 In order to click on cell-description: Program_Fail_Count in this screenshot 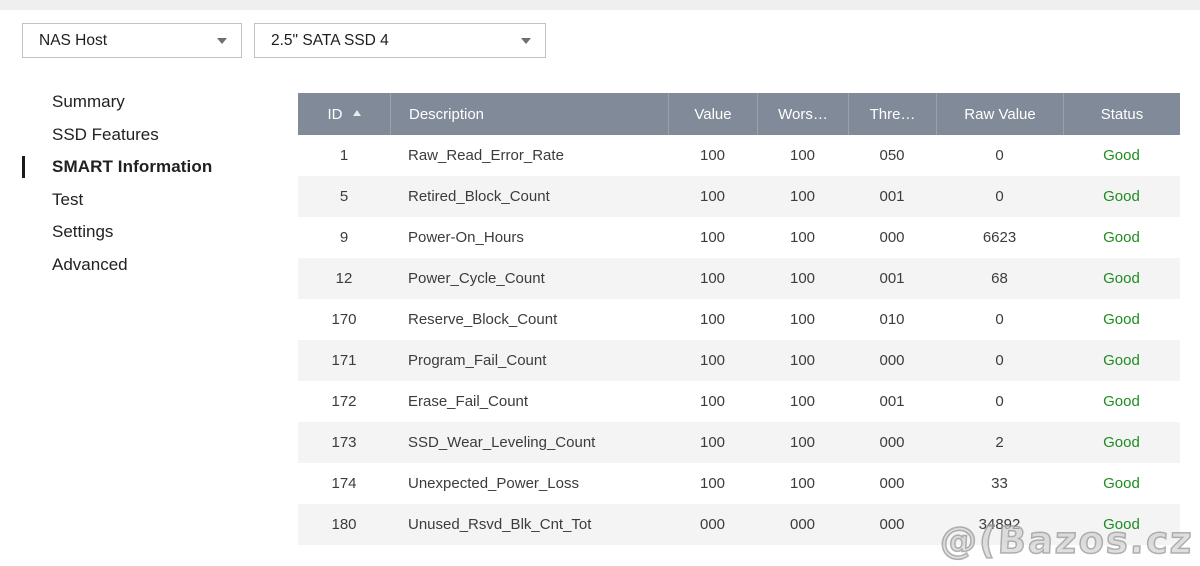, I will do `click(477, 360)`.